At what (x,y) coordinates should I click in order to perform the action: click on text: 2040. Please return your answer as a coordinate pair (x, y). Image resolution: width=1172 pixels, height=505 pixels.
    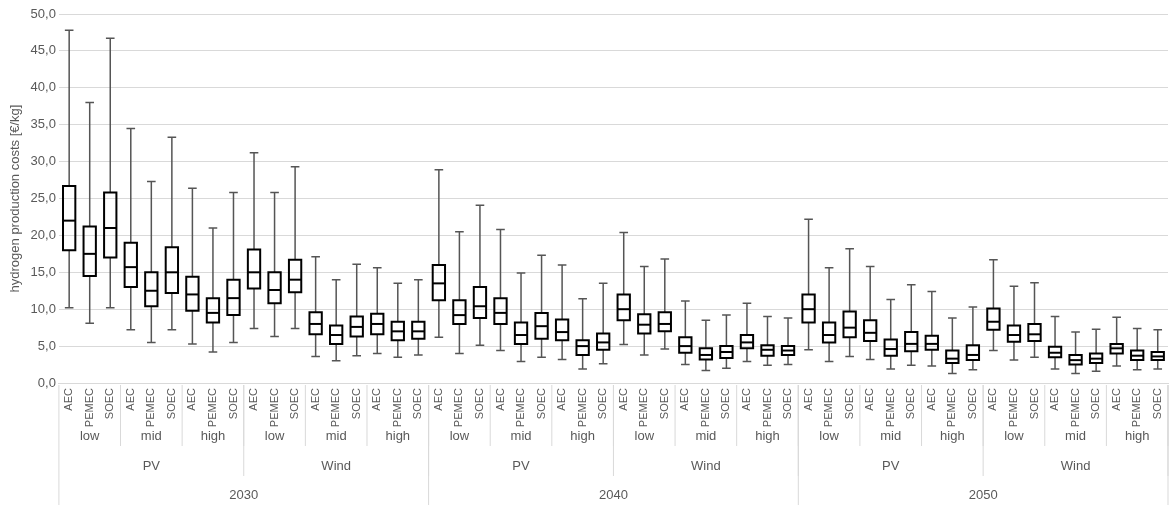
    Looking at the image, I should click on (613, 494).